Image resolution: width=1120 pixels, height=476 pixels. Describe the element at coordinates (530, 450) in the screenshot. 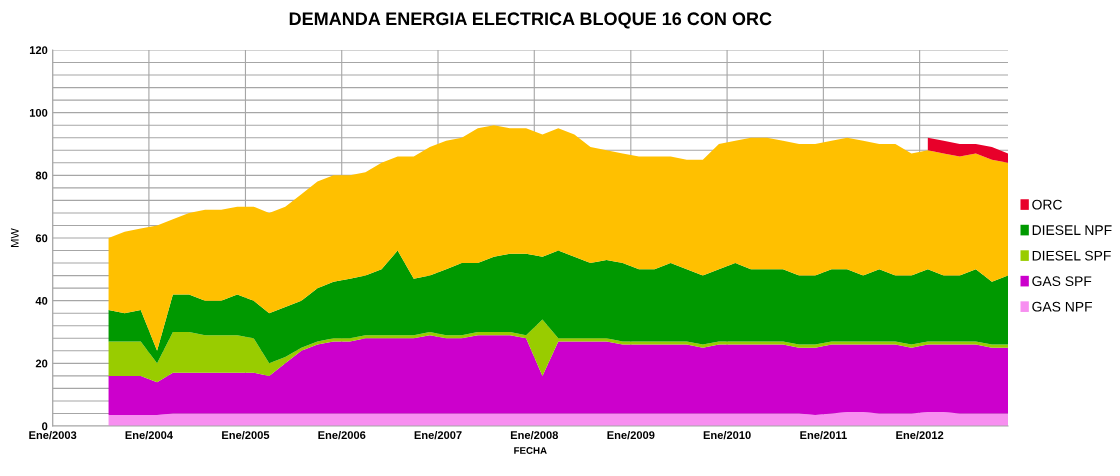

I see `x-axis-title: FECHA` at that location.